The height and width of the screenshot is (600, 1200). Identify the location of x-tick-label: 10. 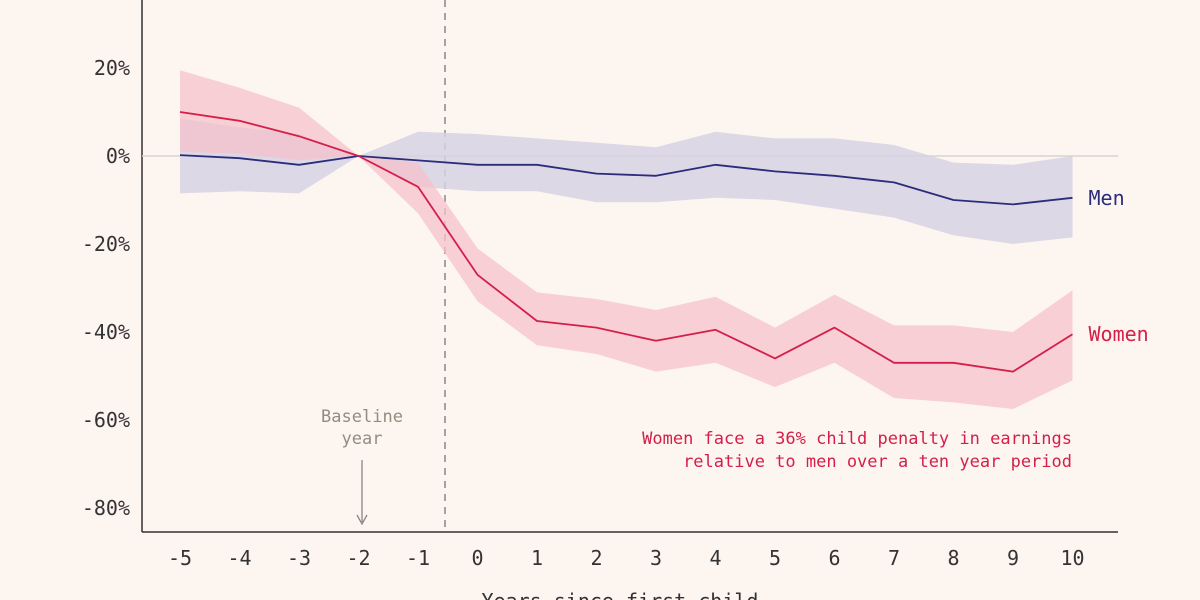
(1072, 558).